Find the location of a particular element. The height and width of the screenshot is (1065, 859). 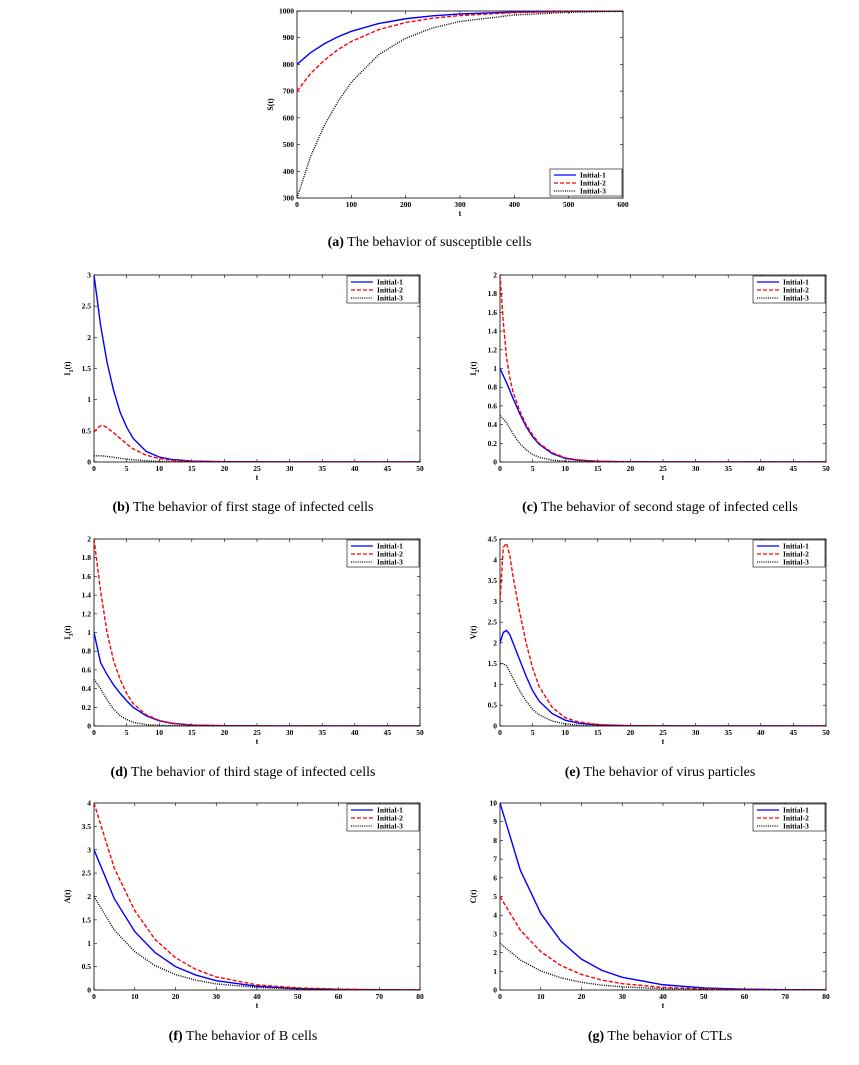

caption-e-tag: (e) is located at coordinates (572, 772).